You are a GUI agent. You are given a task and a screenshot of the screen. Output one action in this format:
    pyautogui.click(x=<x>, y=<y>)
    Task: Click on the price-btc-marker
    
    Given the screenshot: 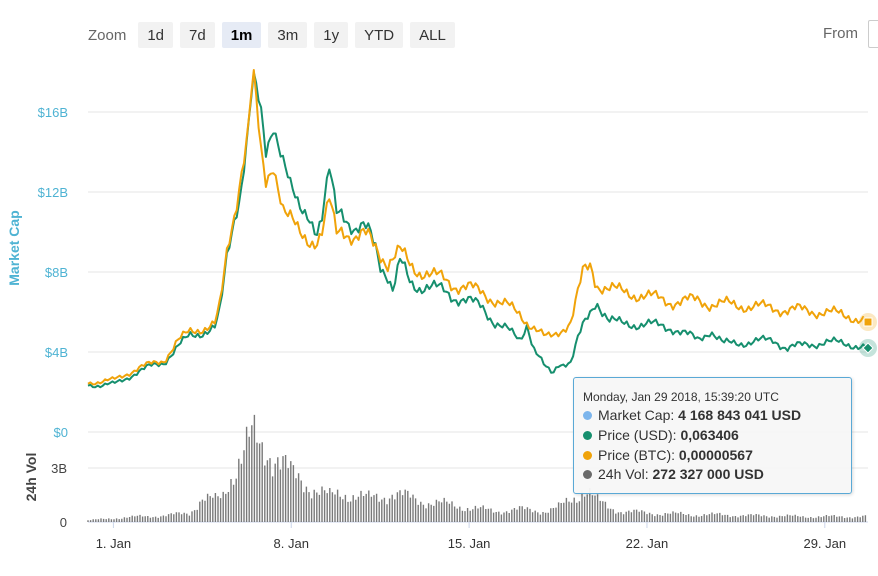 What is the action you would take?
    pyautogui.click(x=868, y=322)
    